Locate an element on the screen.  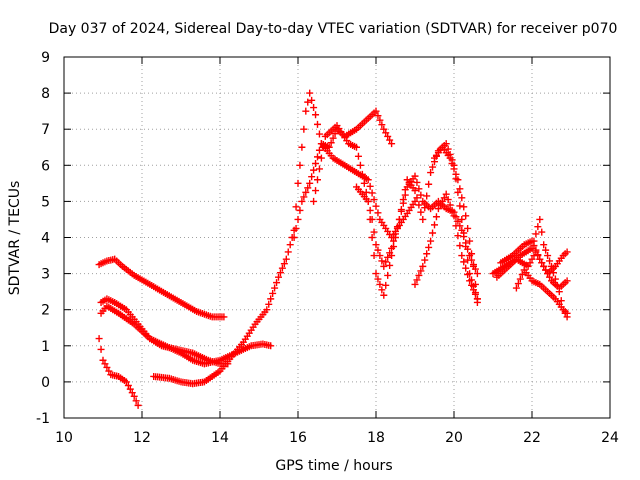
y-tick-label: 0 is located at coordinates (45, 383).